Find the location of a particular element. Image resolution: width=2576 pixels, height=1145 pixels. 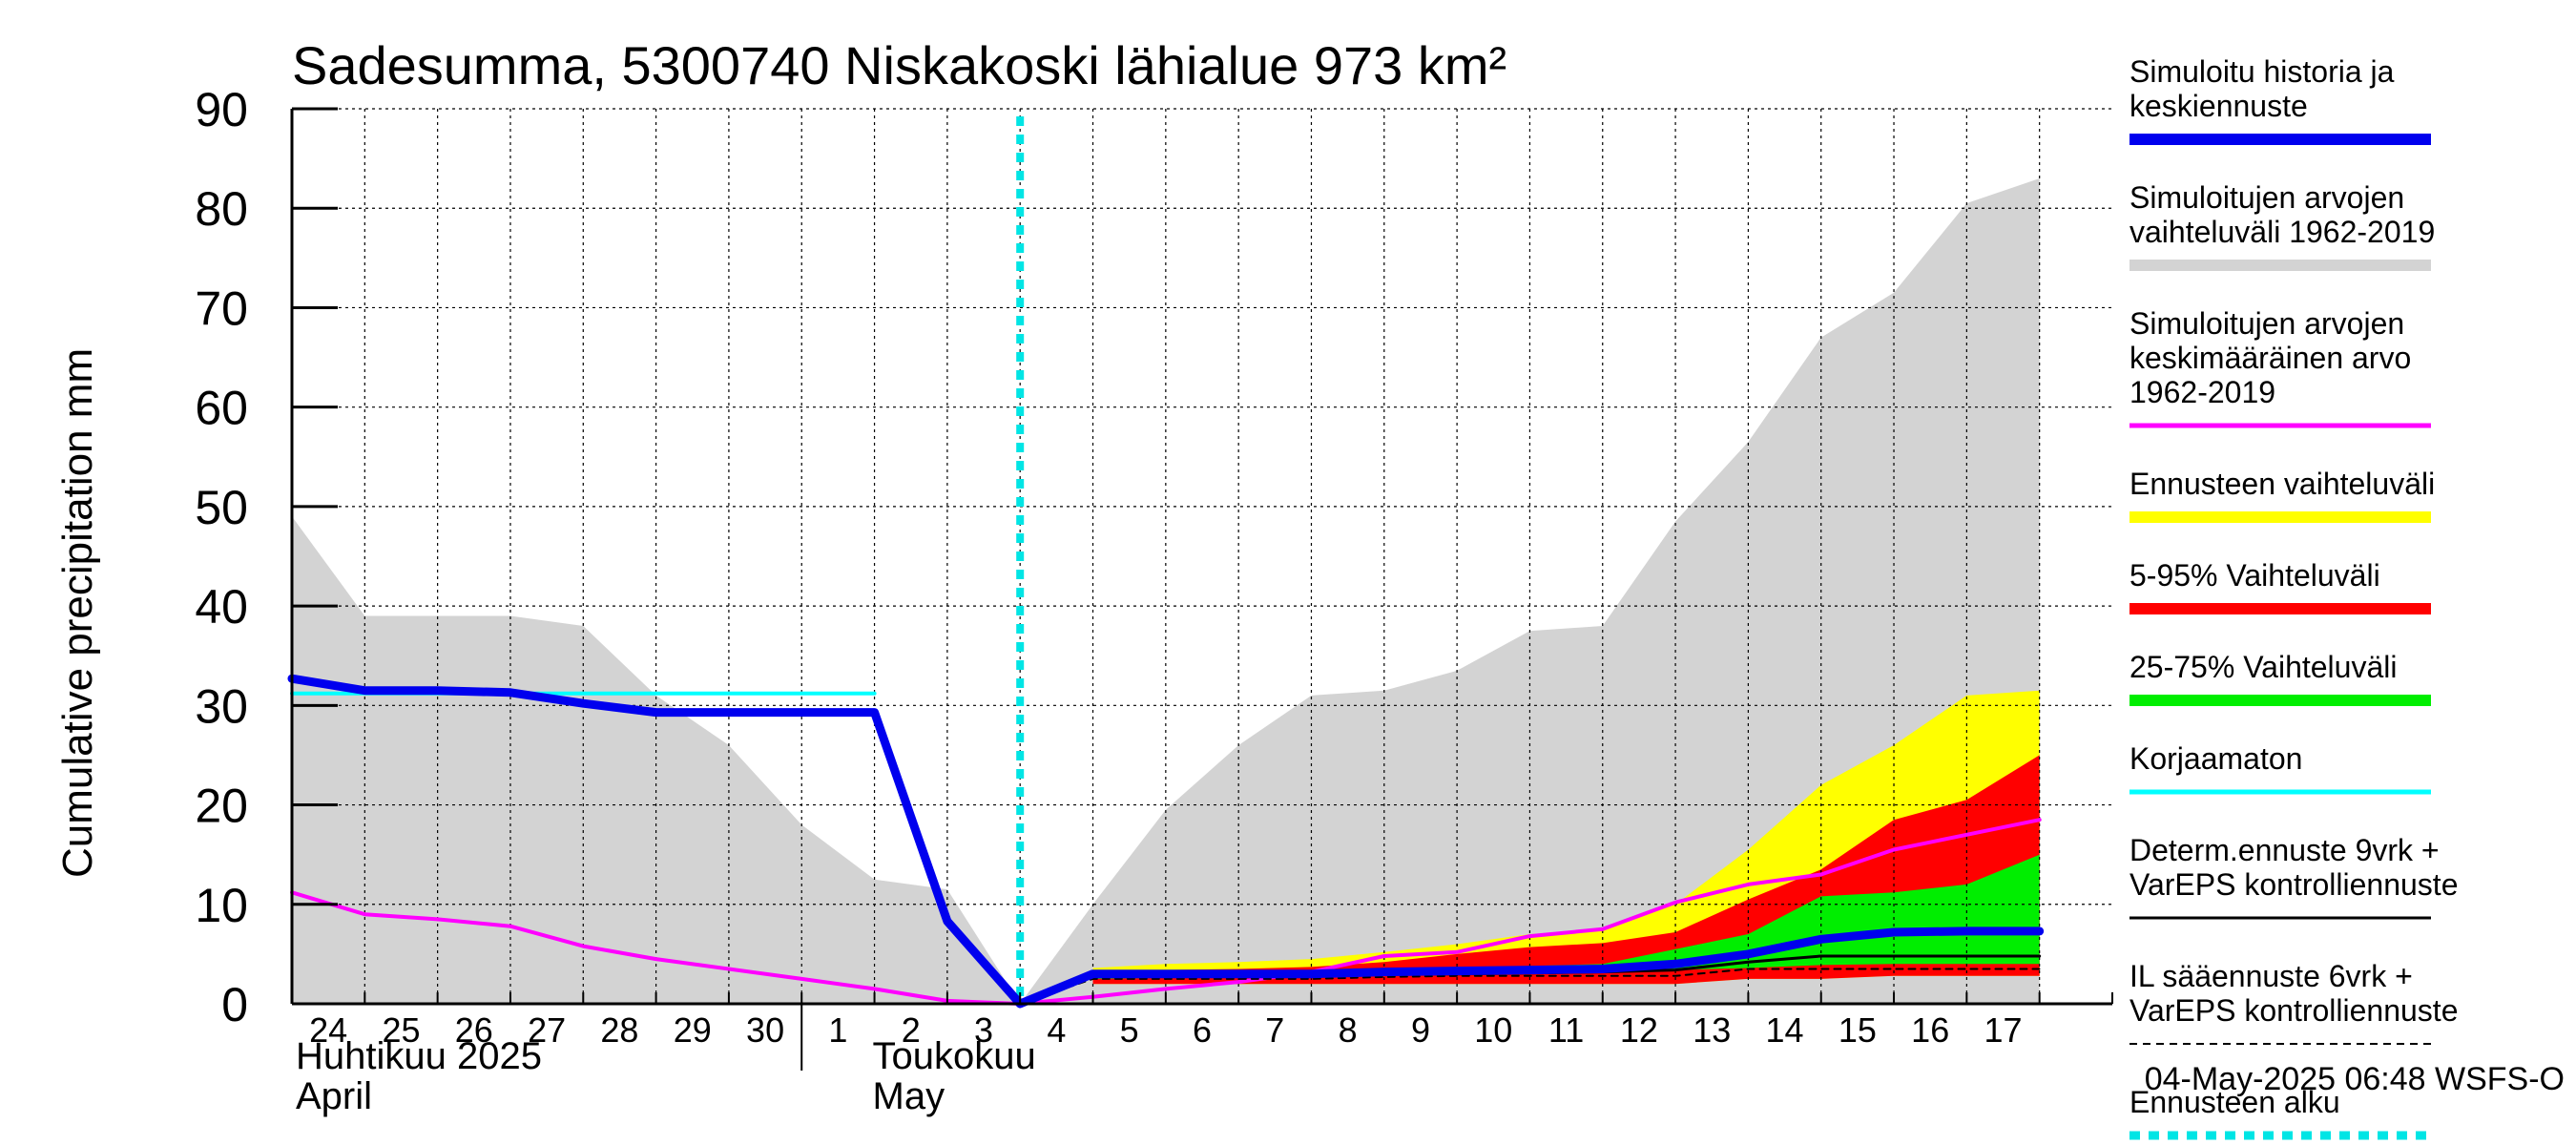

y-tick-label: 90 is located at coordinates (221, 109).